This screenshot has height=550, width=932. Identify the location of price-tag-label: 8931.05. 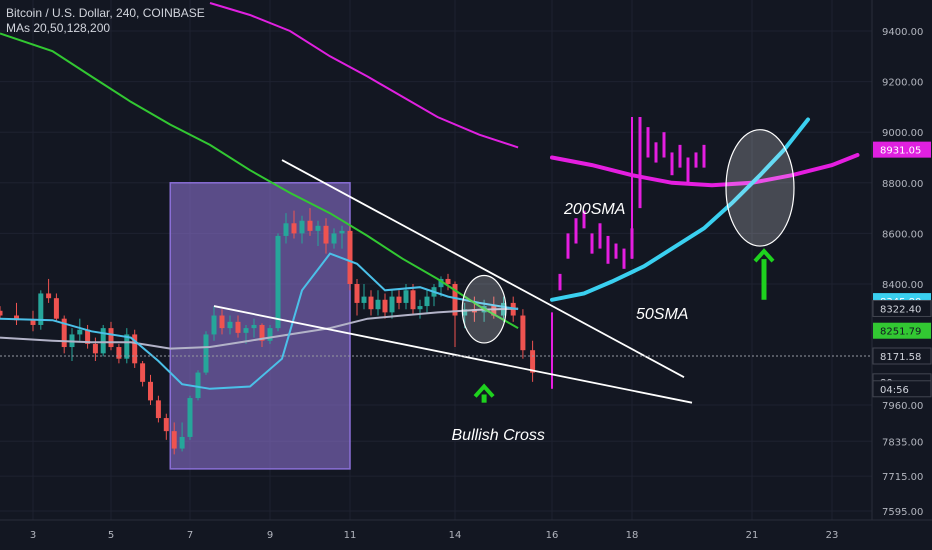
(900, 151).